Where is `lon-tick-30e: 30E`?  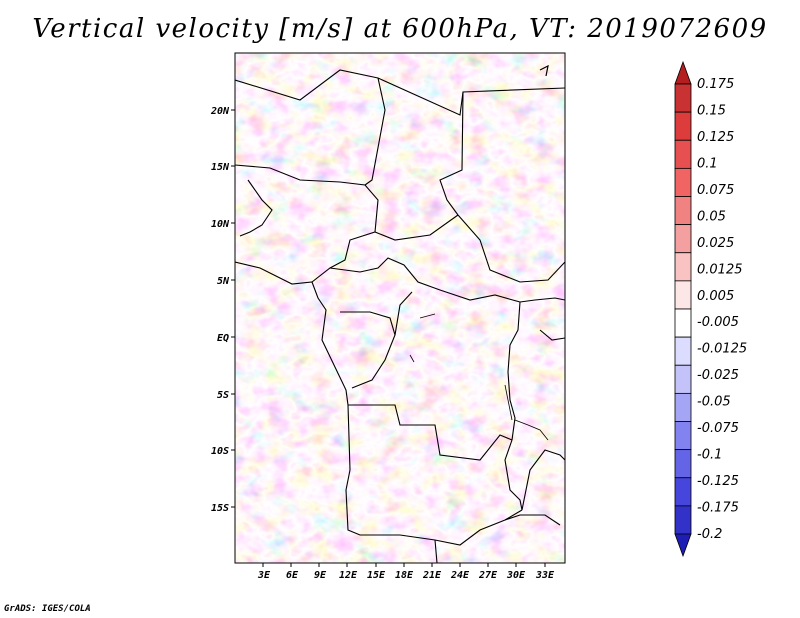 lon-tick-30e: 30E is located at coordinates (516, 572).